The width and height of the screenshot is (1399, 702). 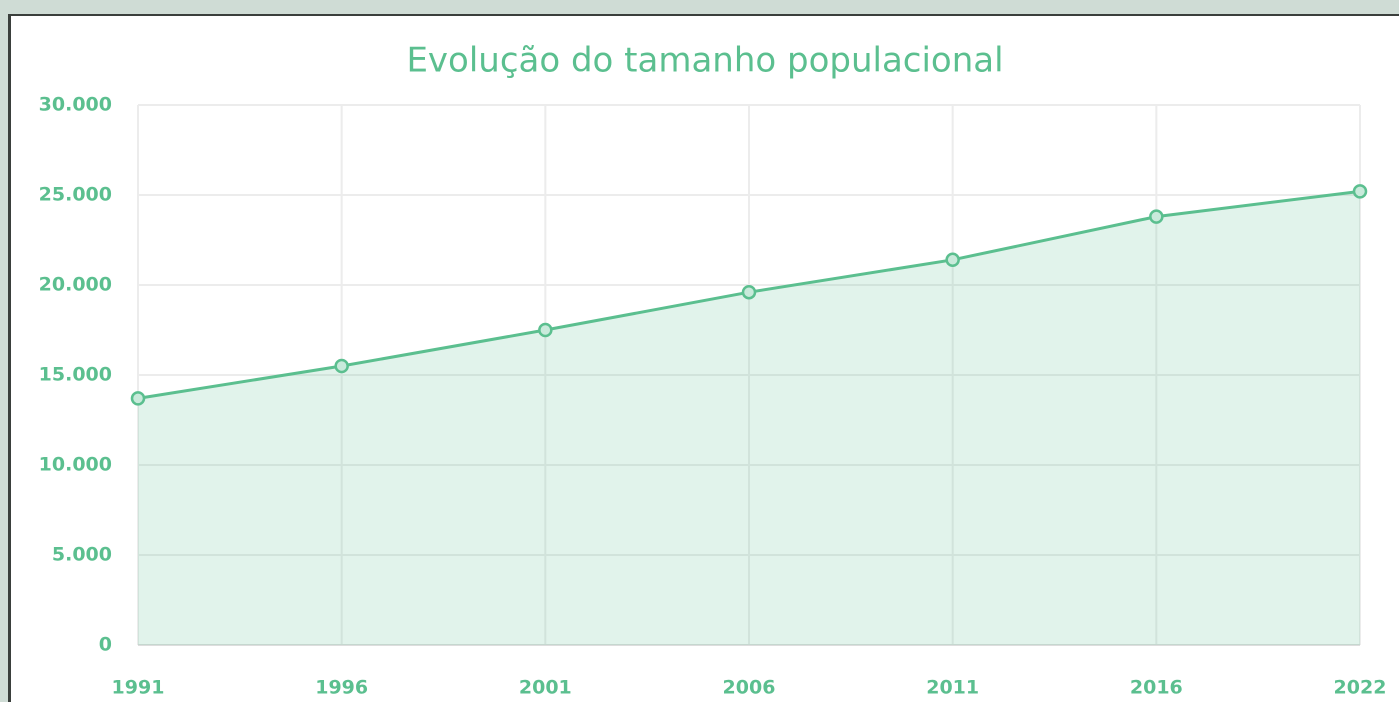 I want to click on y-tick-label: 25.000, so click(x=75, y=195).